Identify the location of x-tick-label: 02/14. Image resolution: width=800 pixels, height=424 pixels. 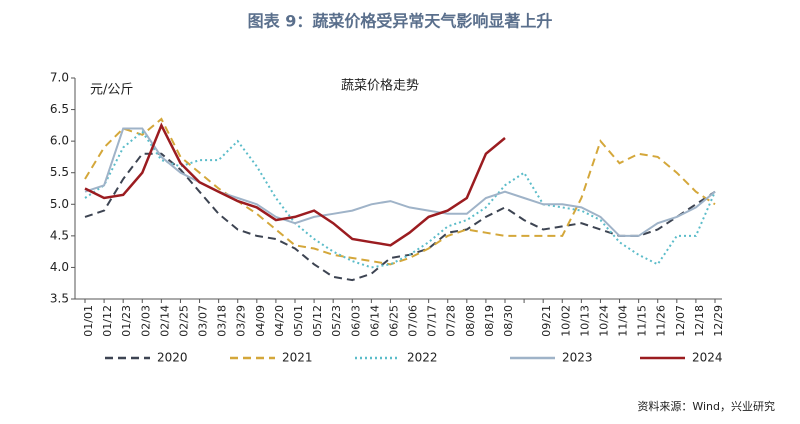
(164, 321).